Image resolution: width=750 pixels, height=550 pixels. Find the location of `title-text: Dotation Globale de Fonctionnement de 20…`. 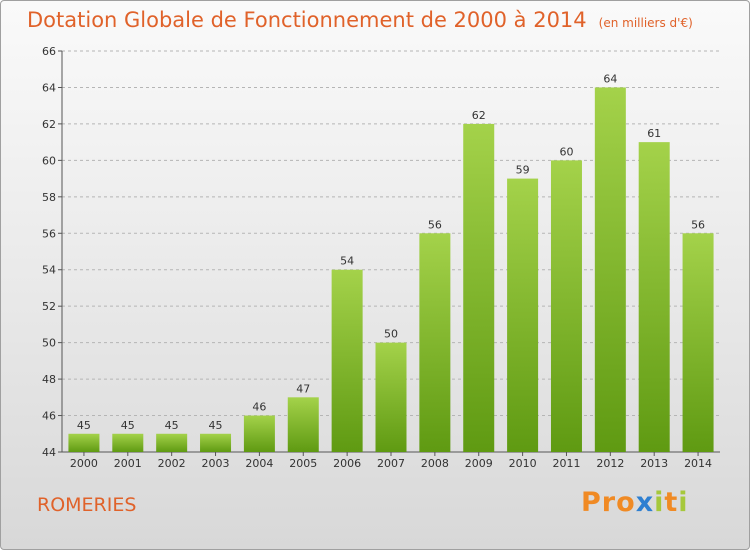

title-text: Dotation Globale de Fonctionnement de 20… is located at coordinates (307, 20).